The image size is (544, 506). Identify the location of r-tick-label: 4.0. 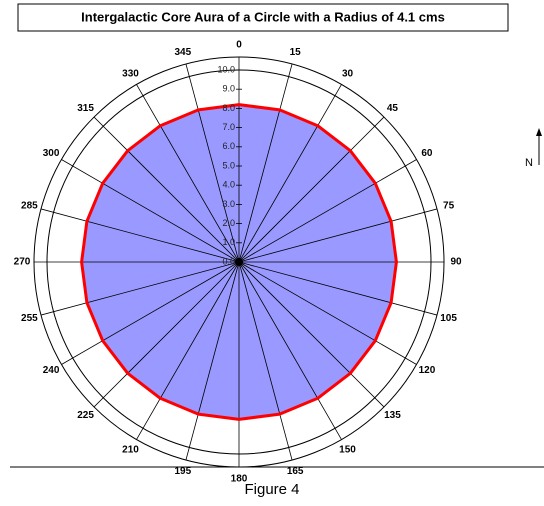
(228, 185).